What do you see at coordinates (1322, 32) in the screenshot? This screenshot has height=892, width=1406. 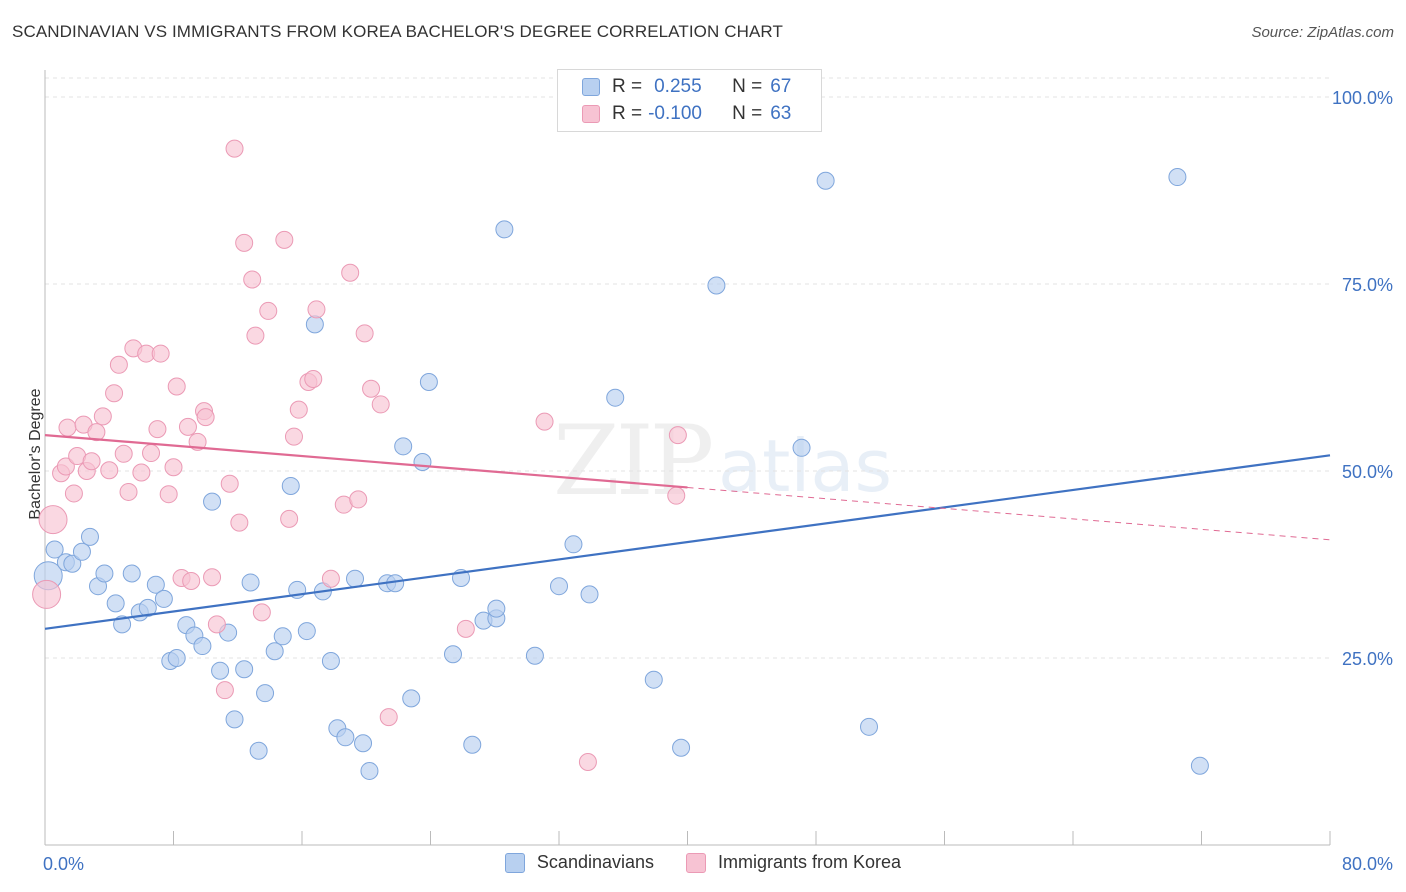 I see `source-label: Source: ZipAtlas.com` at bounding box center [1322, 32].